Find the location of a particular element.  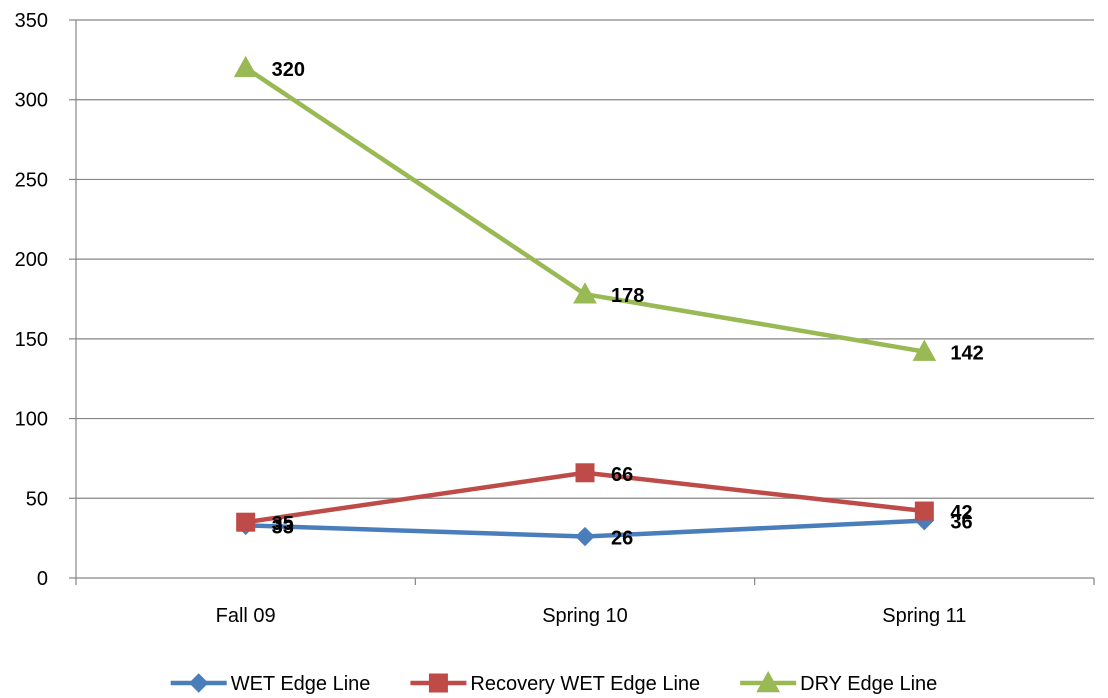

y-tick-label: 50 is located at coordinates (37, 499).